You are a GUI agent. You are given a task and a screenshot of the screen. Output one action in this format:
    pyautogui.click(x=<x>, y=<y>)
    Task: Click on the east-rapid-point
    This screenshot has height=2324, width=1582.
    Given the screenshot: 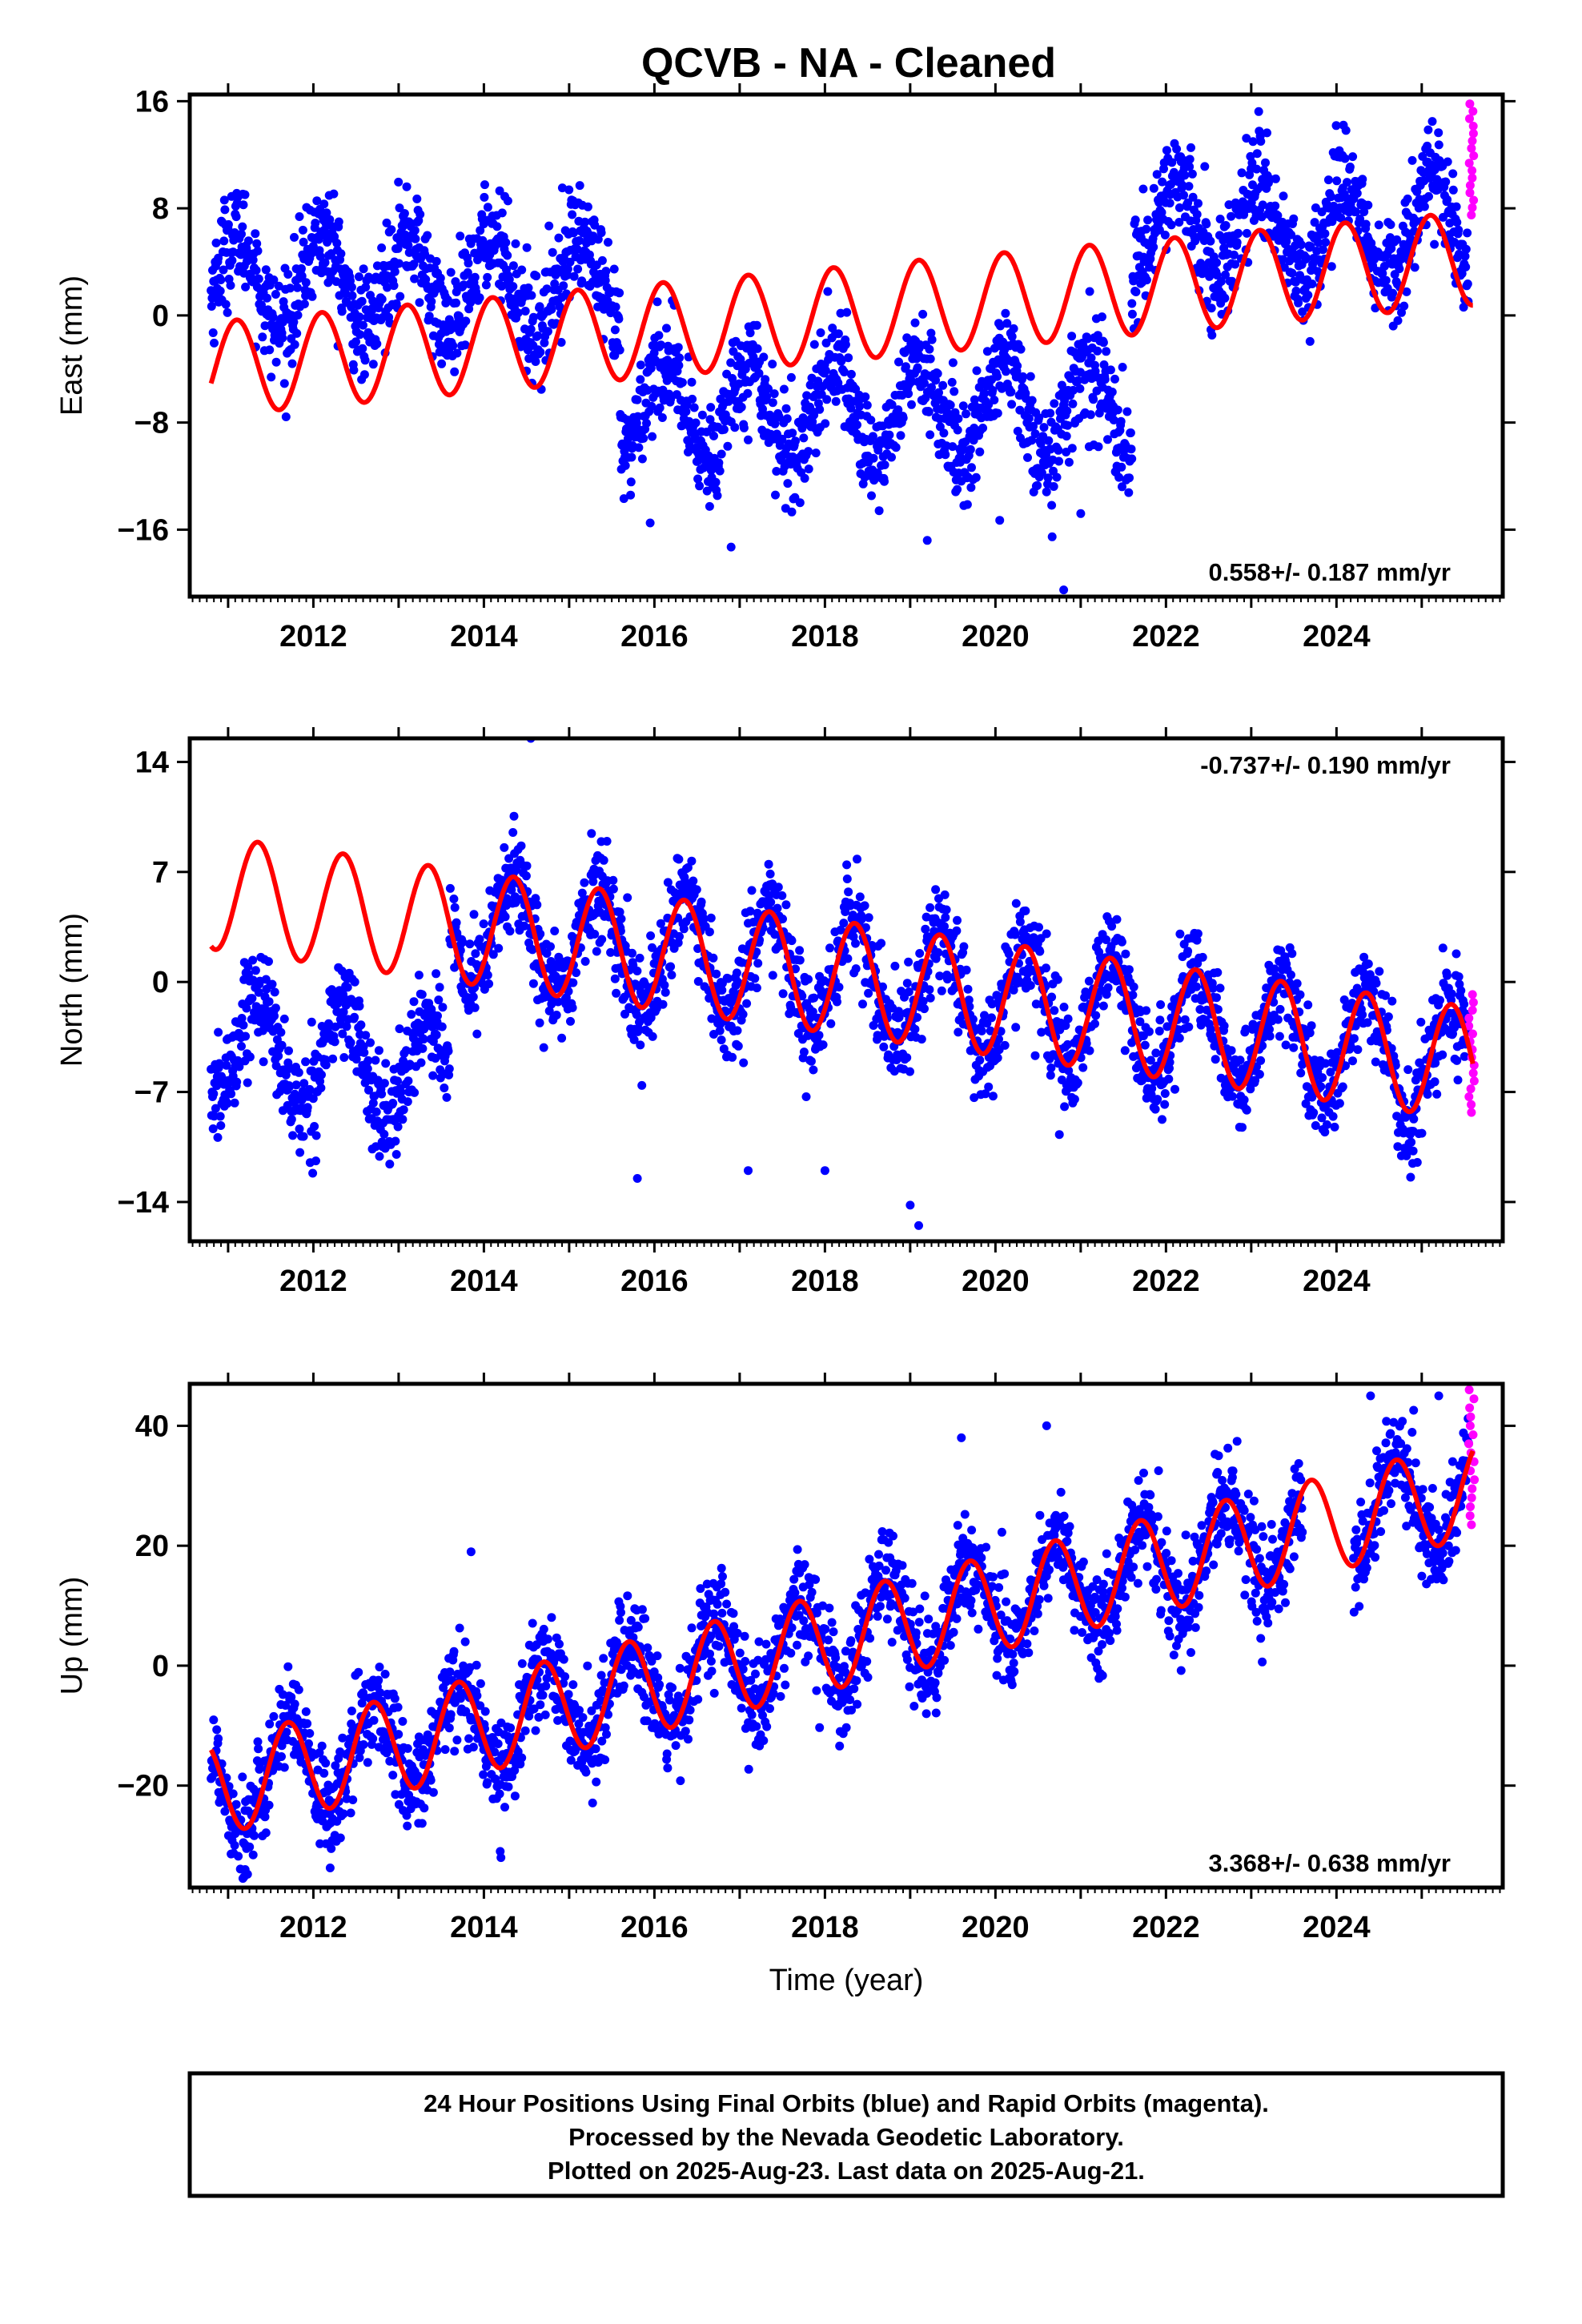 What is the action you would take?
    pyautogui.click(x=1473, y=126)
    